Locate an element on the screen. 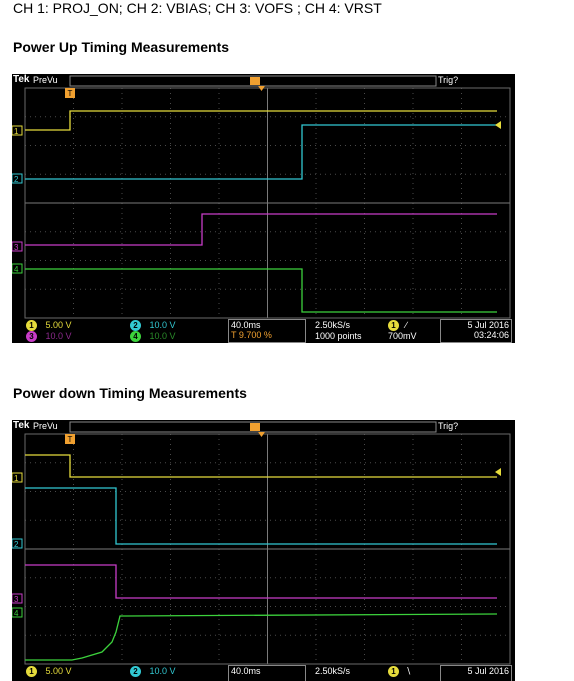 The width and height of the screenshot is (574, 681). power-up-heading: Power Up Timing Measurements is located at coordinates (121, 47).